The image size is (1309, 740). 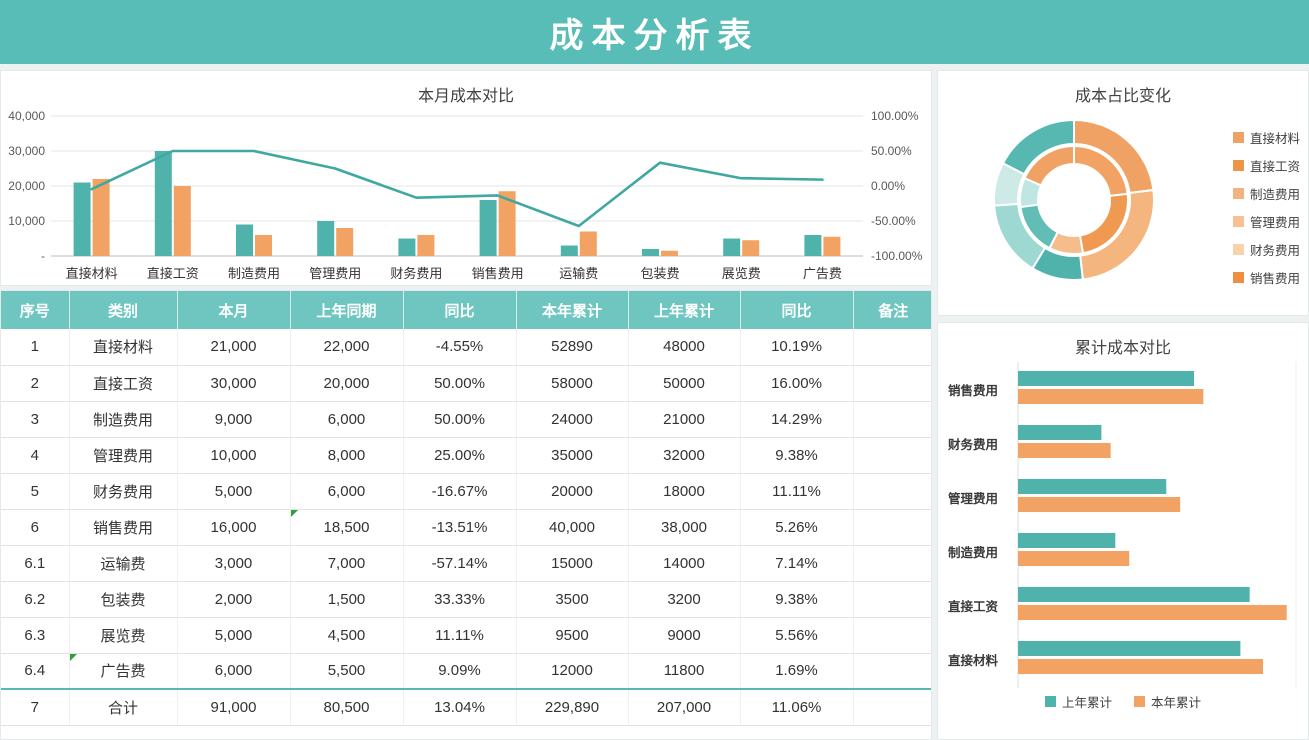 I want to click on table-cell: -4.55%, so click(x=460, y=347).